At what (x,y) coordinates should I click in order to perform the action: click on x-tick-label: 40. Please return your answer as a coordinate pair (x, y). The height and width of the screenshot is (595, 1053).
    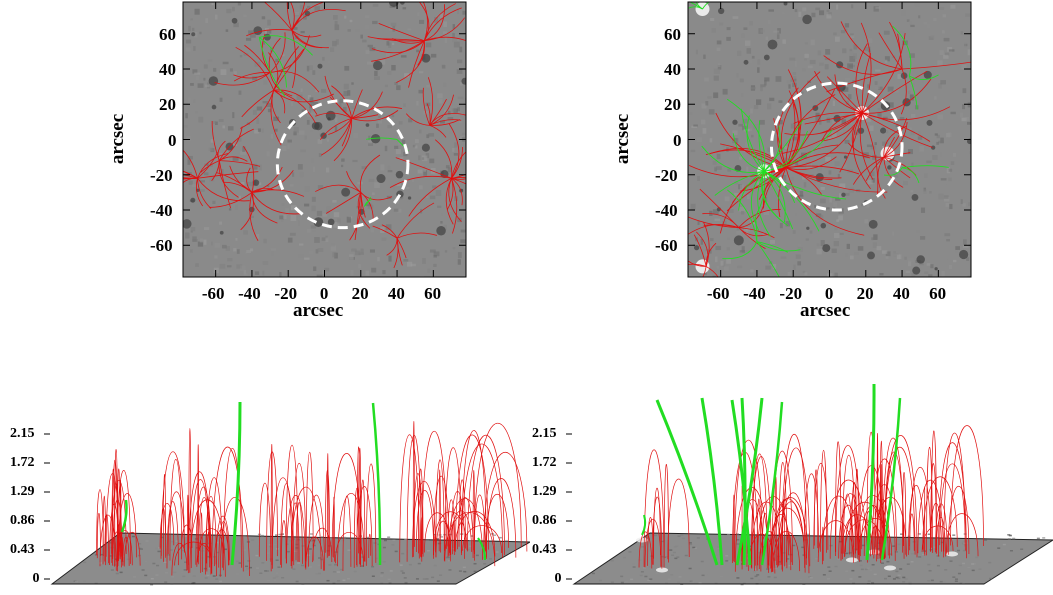
    Looking at the image, I should click on (901, 293).